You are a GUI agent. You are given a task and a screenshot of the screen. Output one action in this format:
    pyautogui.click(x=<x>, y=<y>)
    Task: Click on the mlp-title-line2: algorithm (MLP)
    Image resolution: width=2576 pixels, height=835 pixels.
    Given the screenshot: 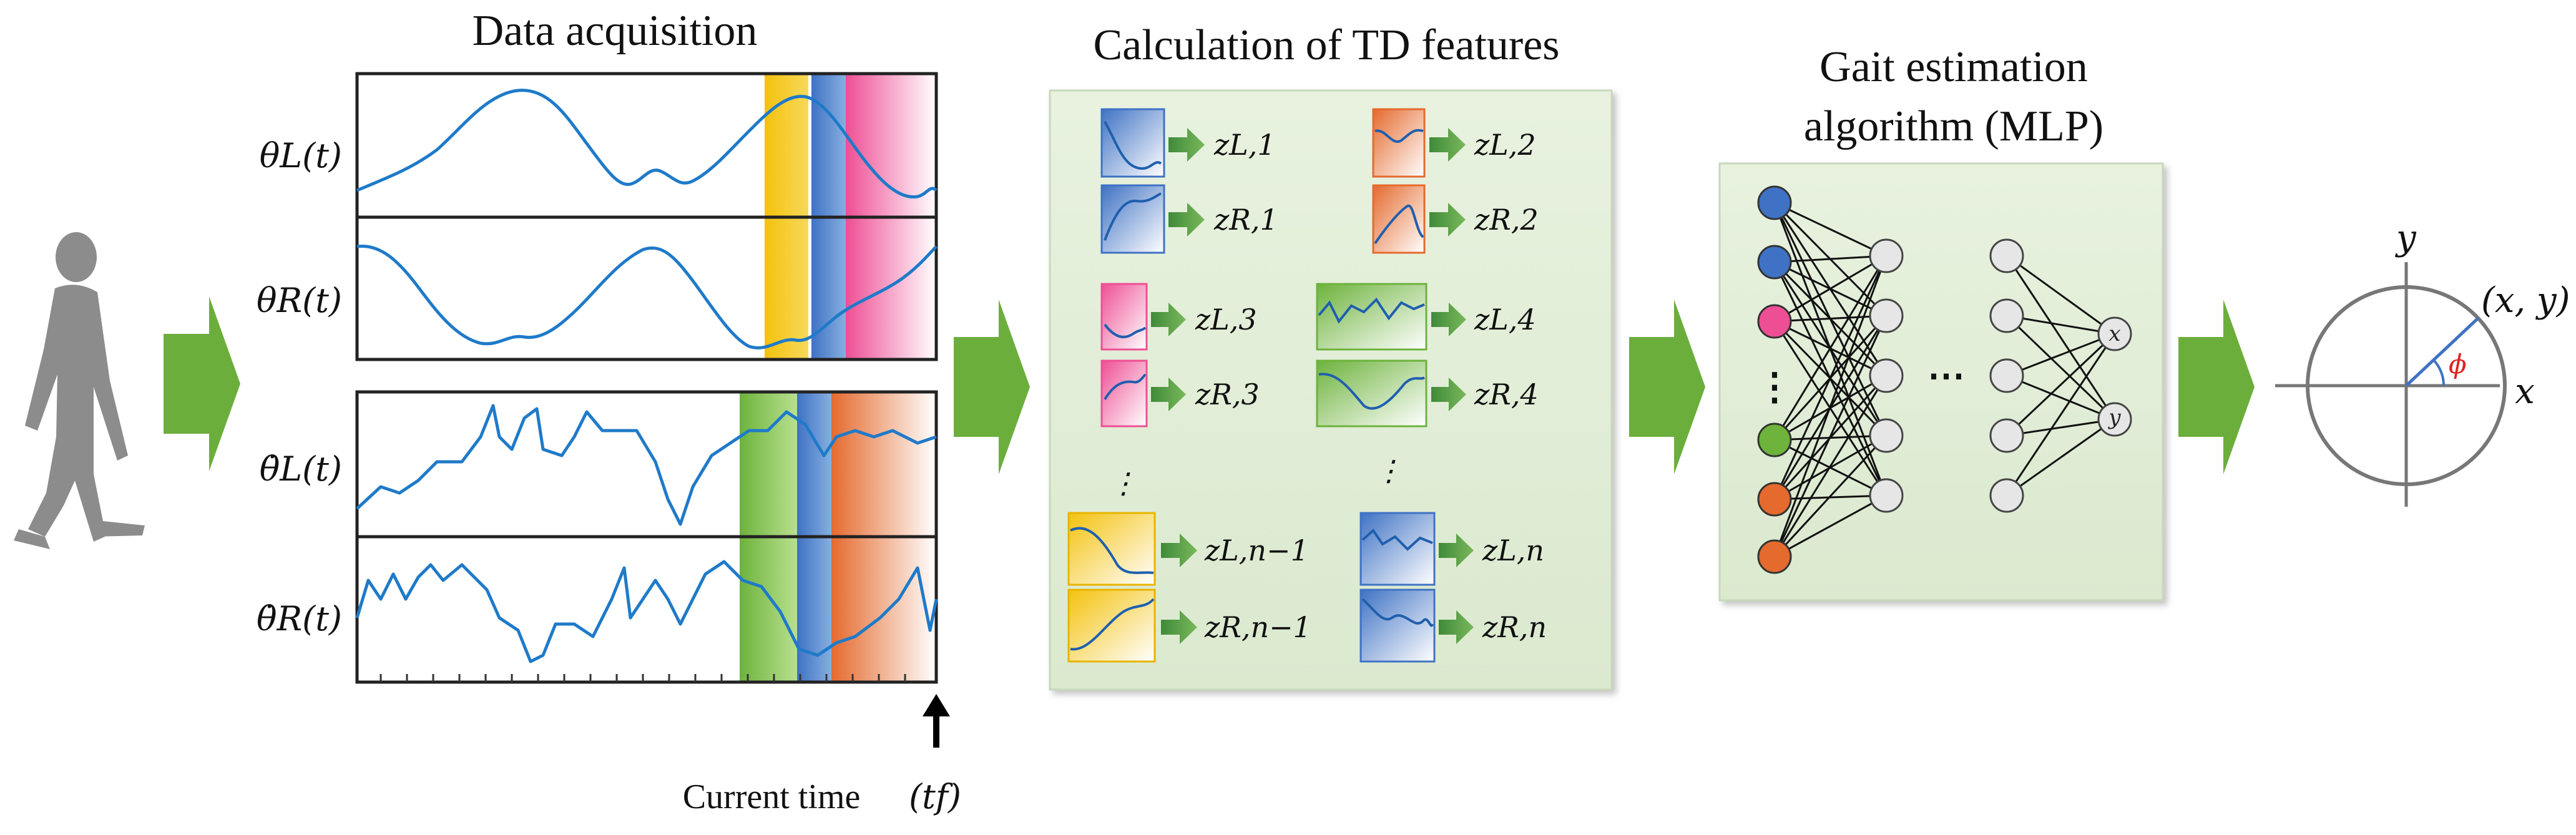 What is the action you would take?
    pyautogui.click(x=1953, y=126)
    